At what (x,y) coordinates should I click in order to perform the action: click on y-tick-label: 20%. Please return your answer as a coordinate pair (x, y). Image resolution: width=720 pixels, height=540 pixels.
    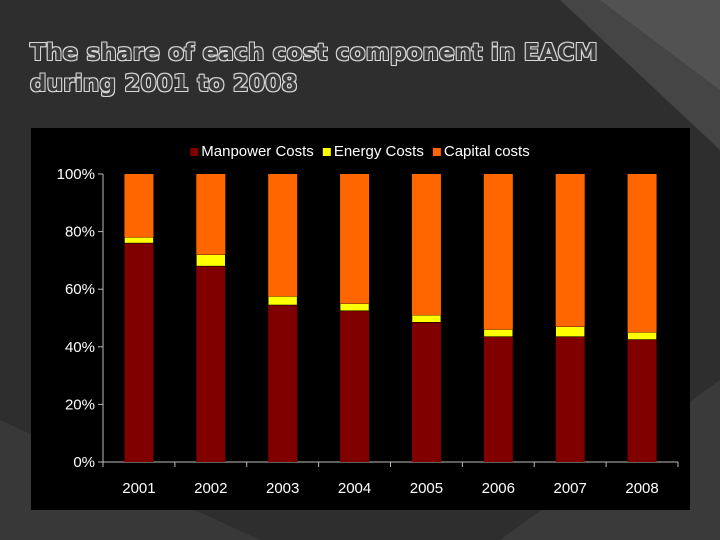
    Looking at the image, I should click on (80, 404).